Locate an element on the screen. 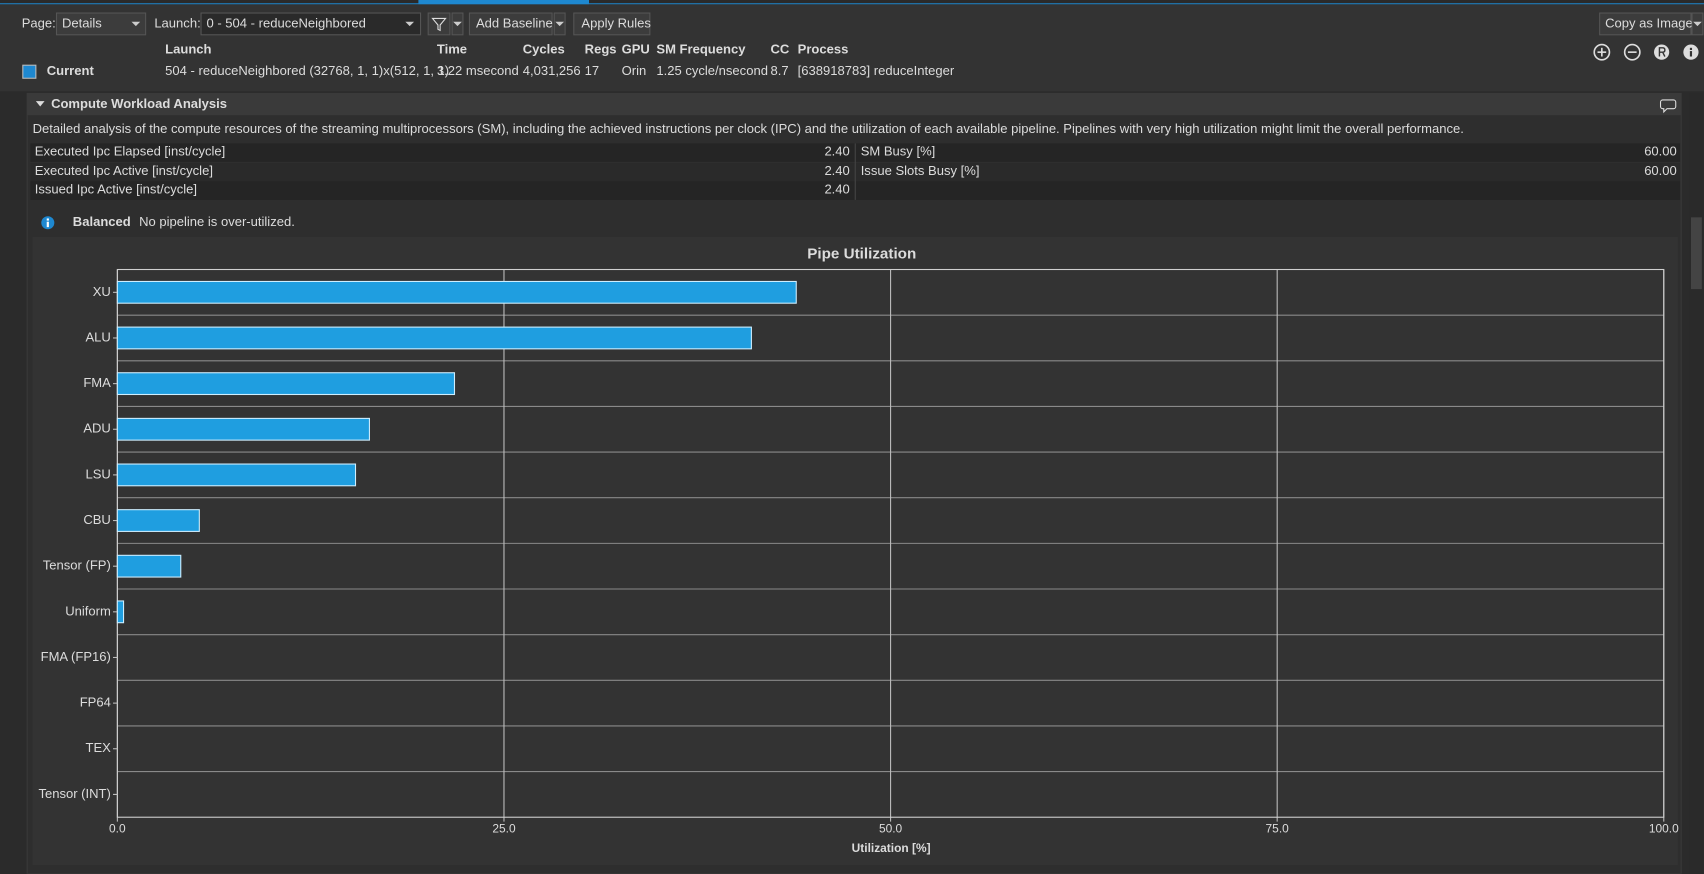  y-tick-label: LSU is located at coordinates (97, 473).